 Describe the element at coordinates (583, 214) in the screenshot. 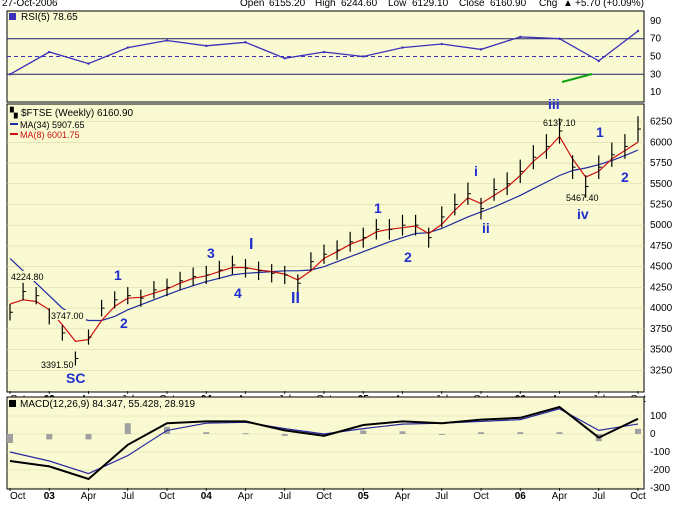

I see `wave-label-iv: iv` at that location.